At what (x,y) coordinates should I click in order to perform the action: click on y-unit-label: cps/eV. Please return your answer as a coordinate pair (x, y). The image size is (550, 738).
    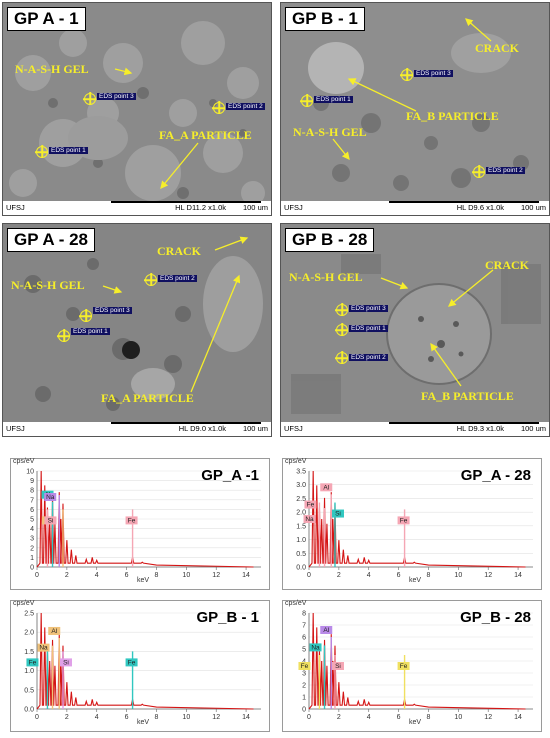
    Looking at the image, I should click on (296, 461).